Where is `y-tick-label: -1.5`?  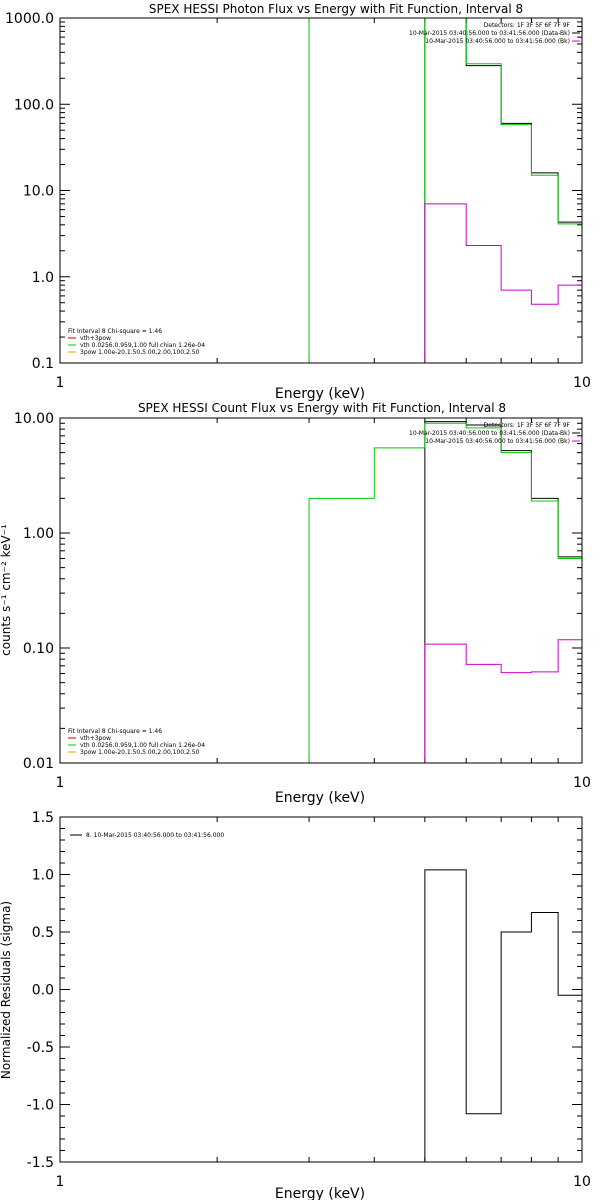 y-tick-label: -1.5 is located at coordinates (40, 1163).